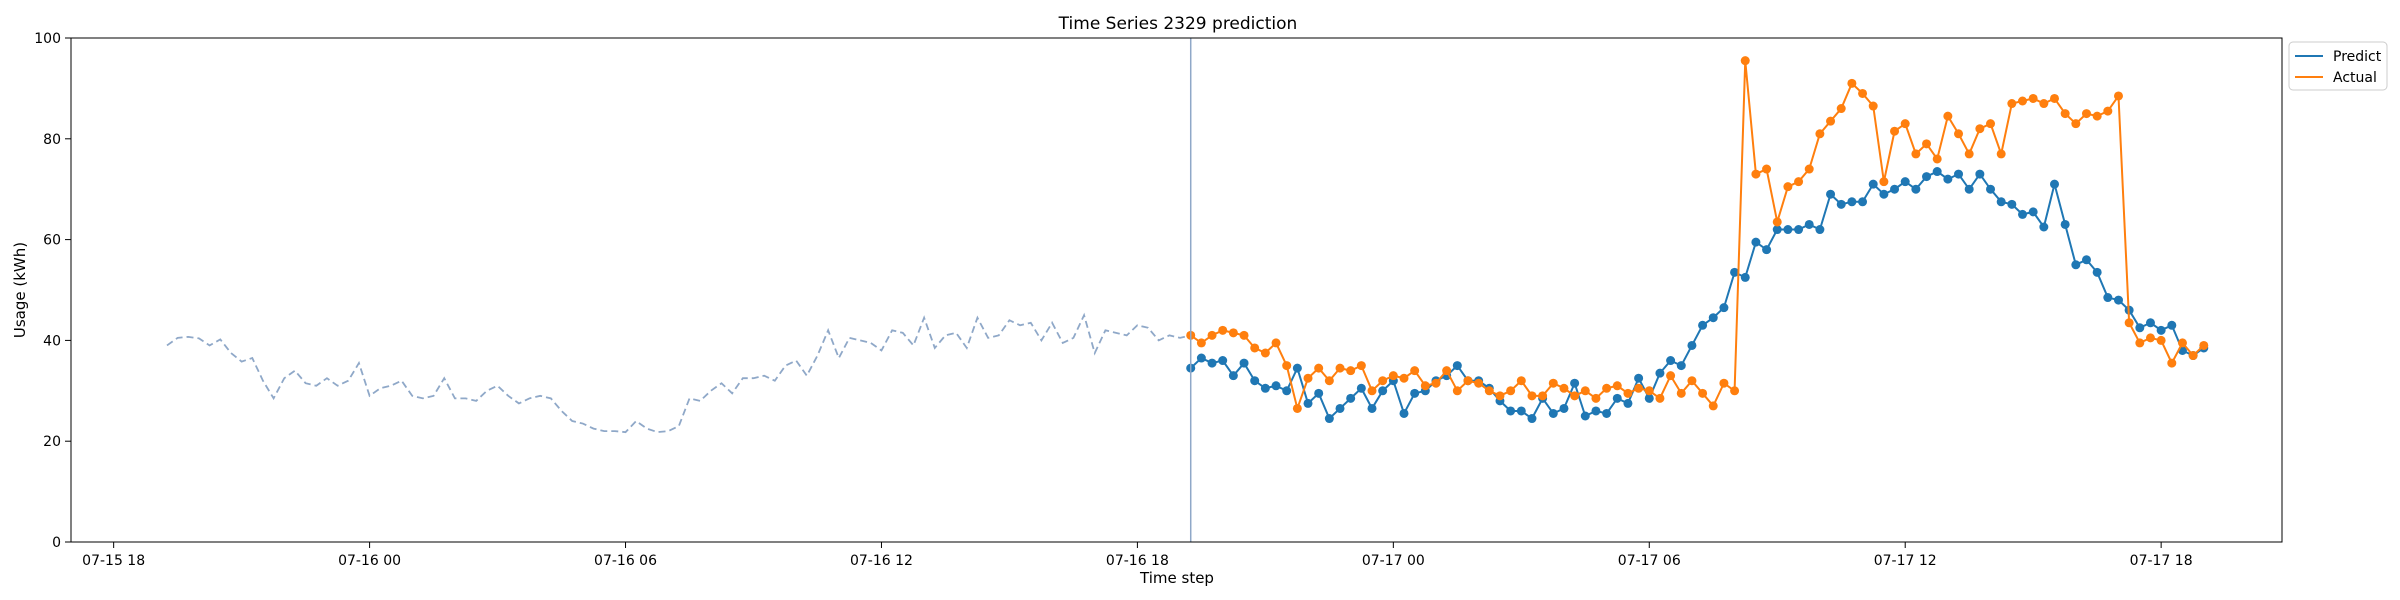  I want to click on x-tick-label: 07-16 06, so click(625, 561).